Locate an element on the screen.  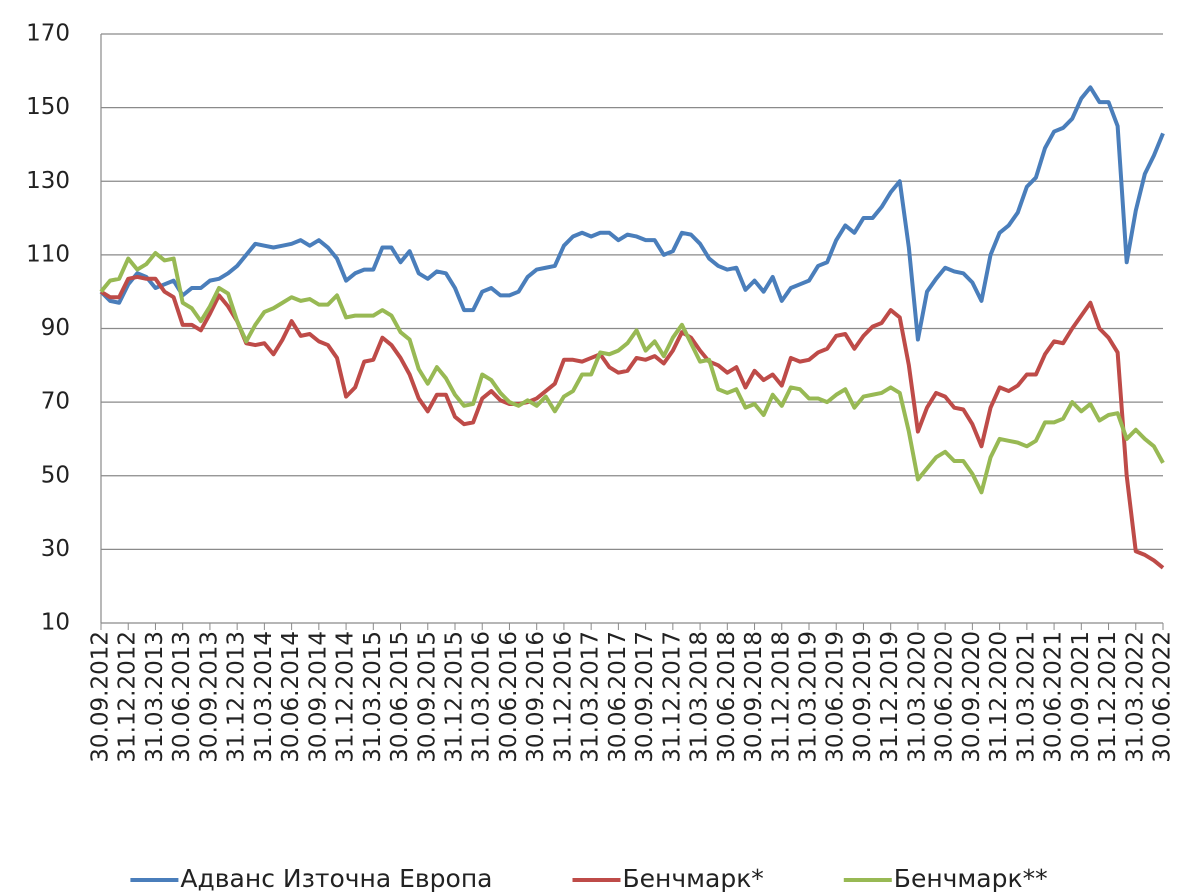
x-tick-label: 30.06.2013 is located at coordinates (182, 697).